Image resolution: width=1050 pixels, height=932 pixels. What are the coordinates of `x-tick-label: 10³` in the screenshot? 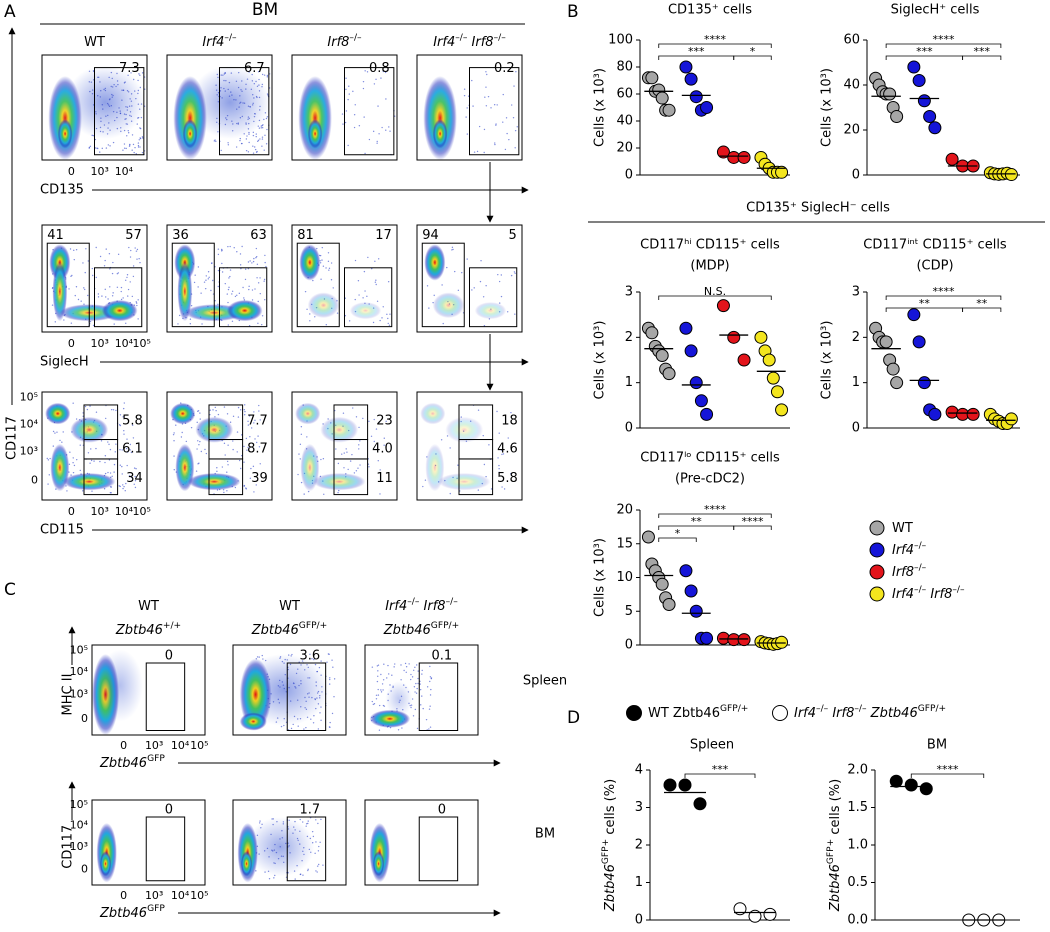 It's located at (100, 343).